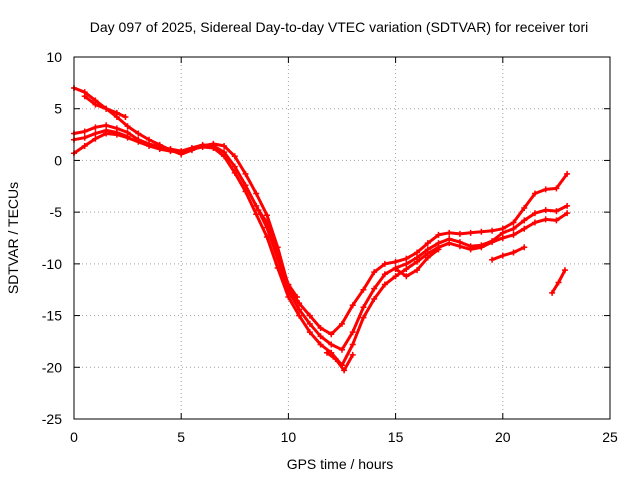  Describe the element at coordinates (340, 464) in the screenshot. I see `x-axis-label: GPS time / hours` at that location.